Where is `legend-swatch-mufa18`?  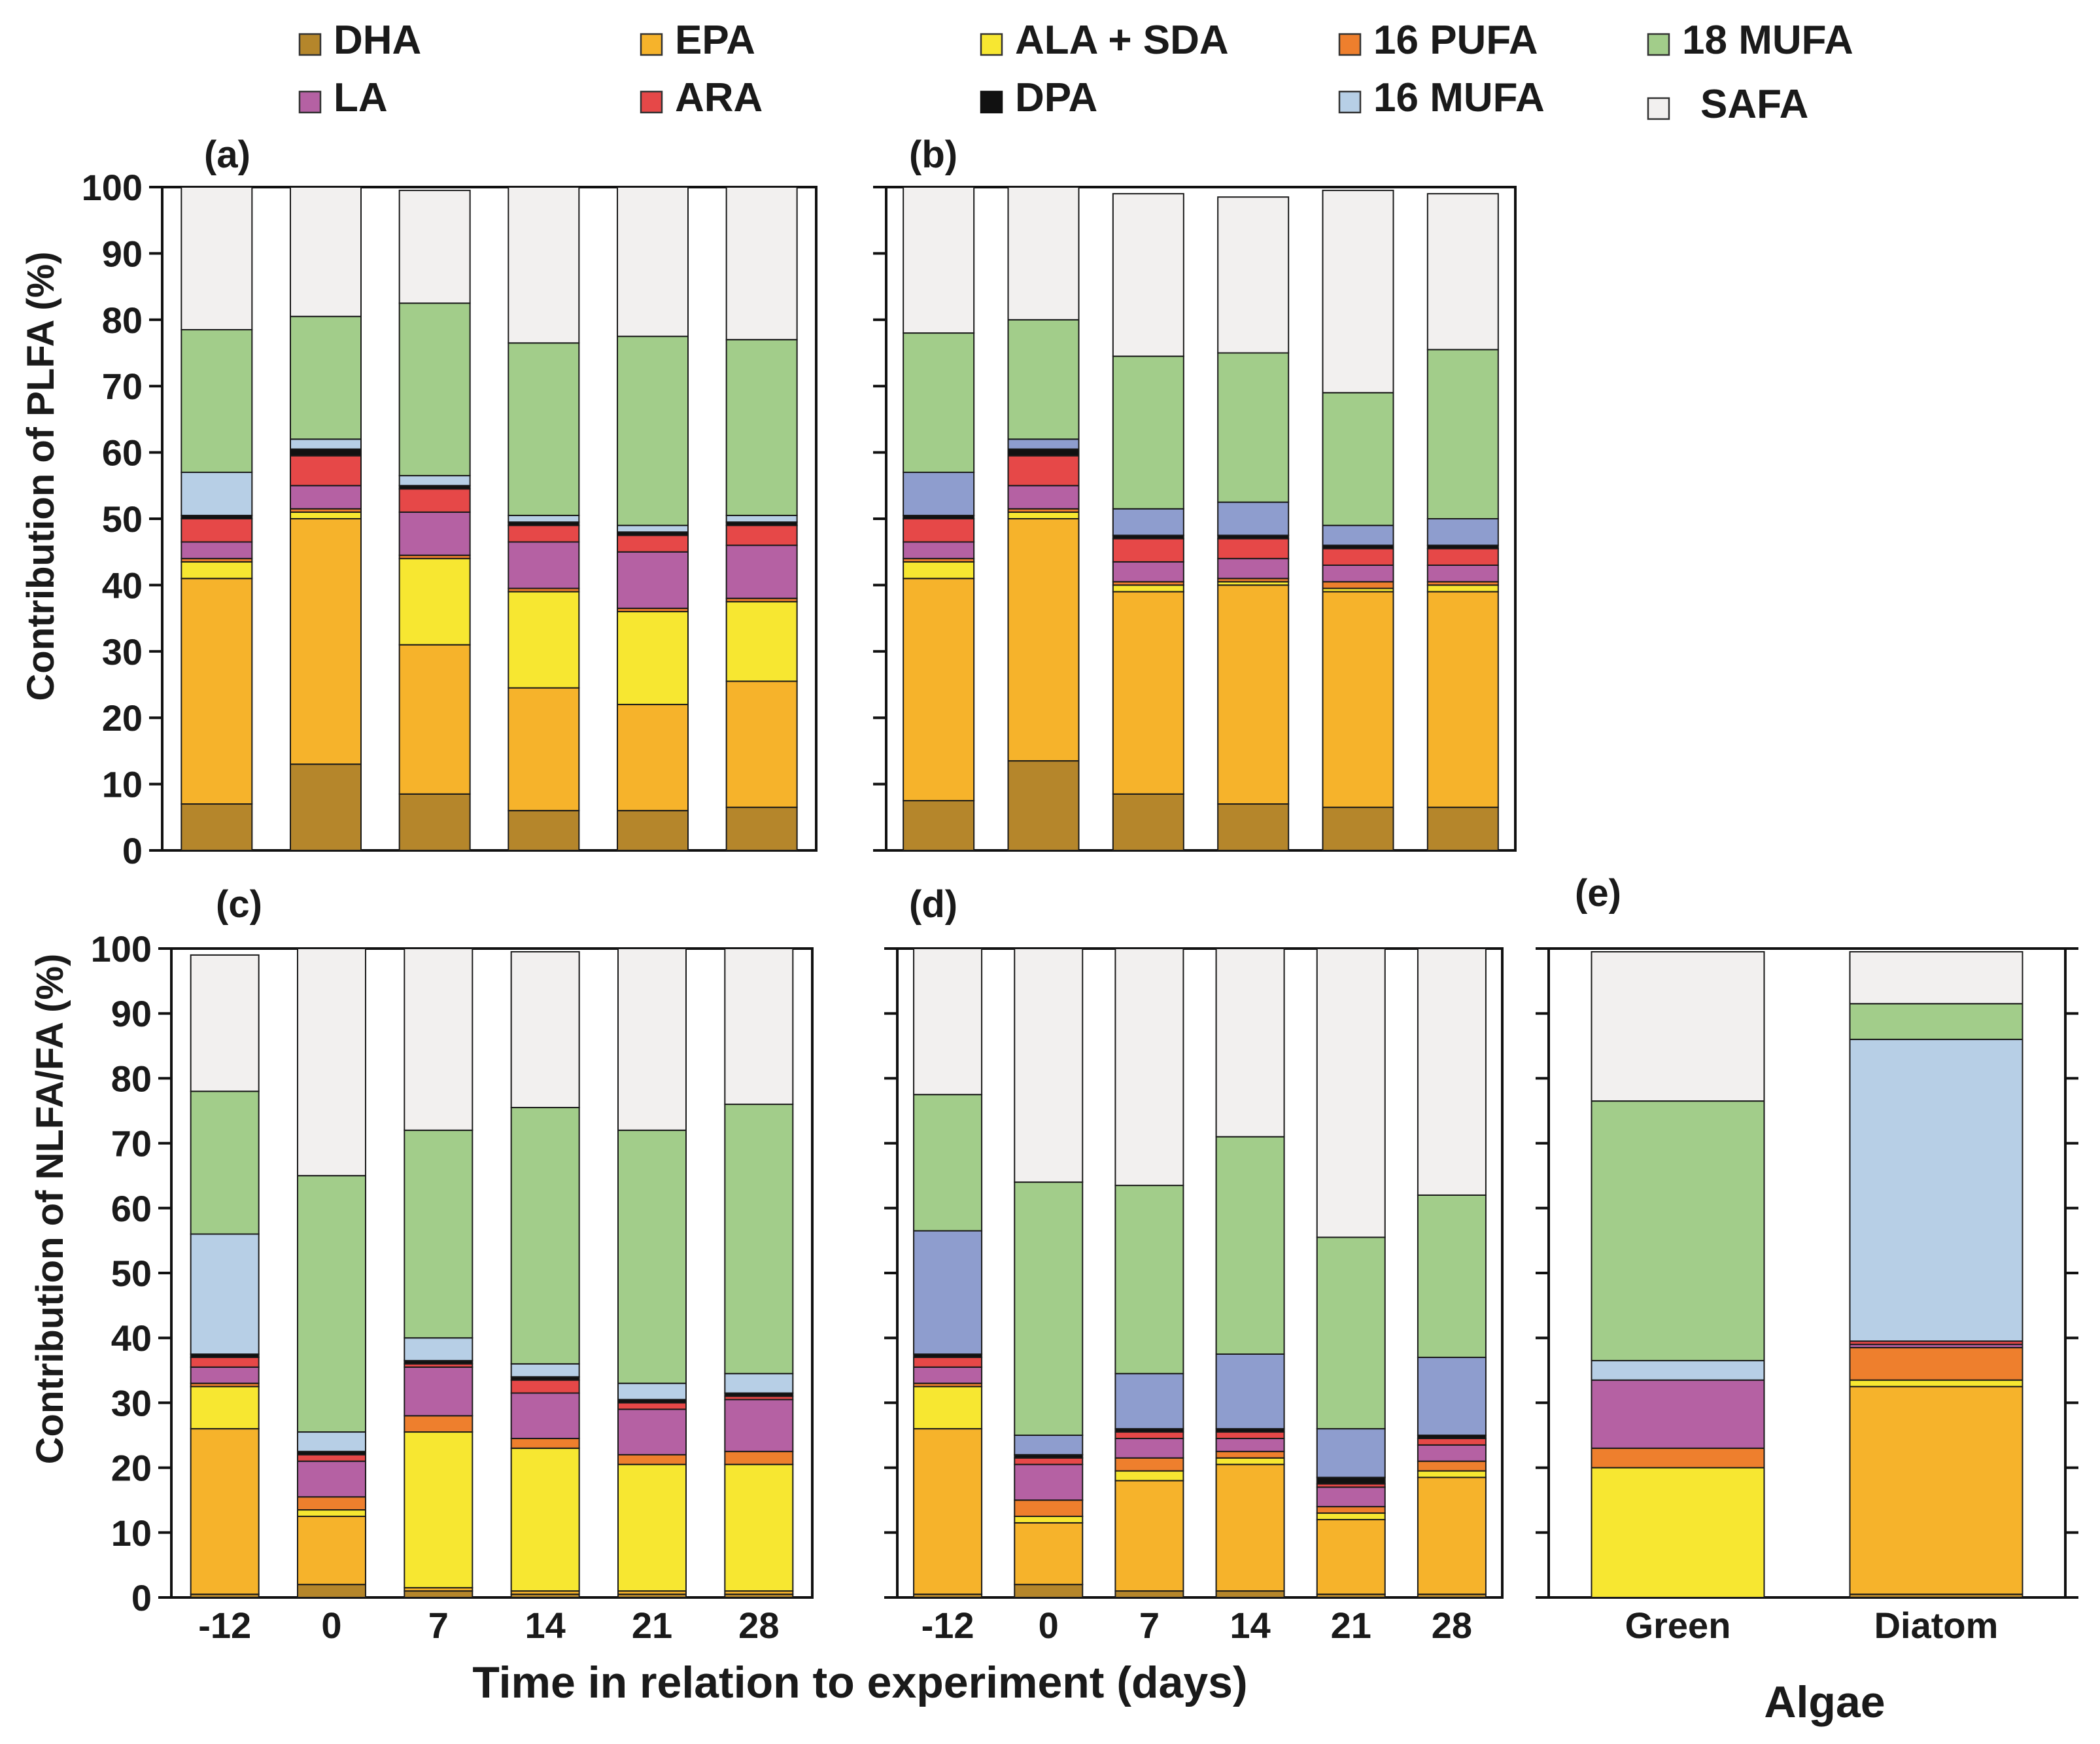
legend-swatch-mufa18 is located at coordinates (1658, 44).